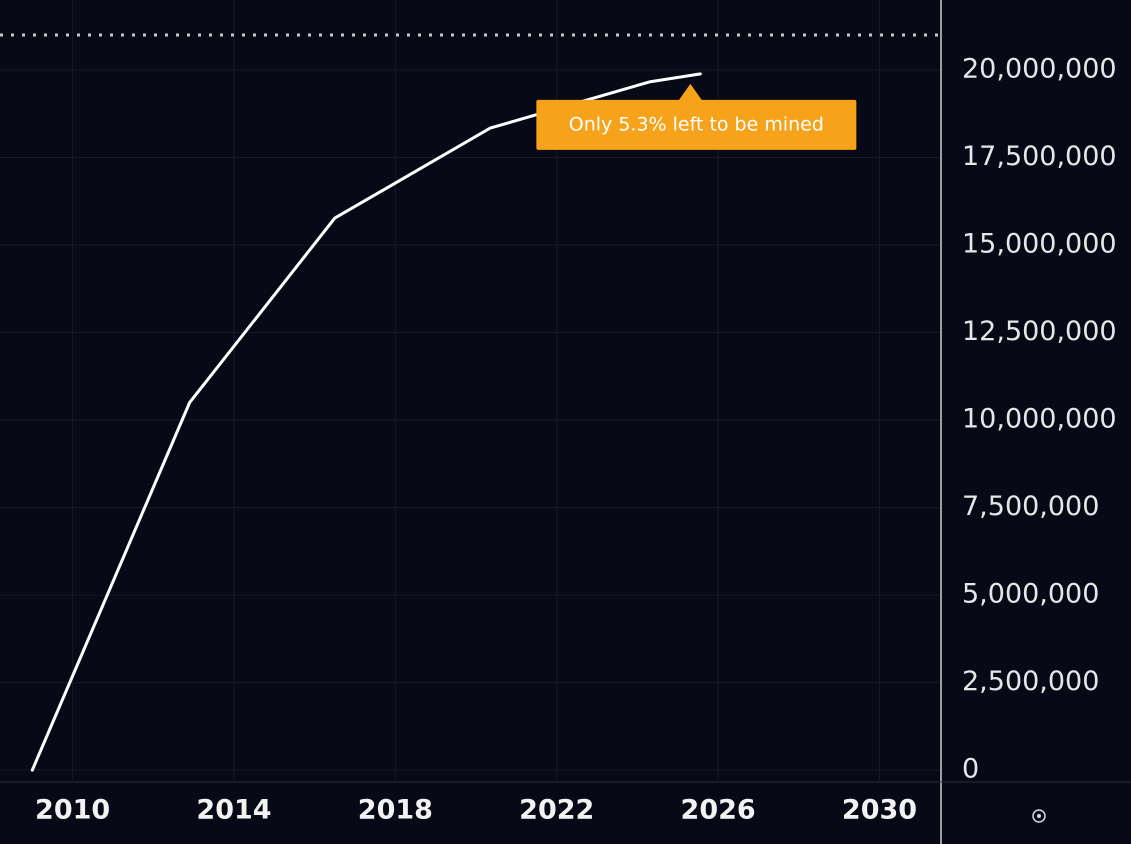  I want to click on annotation-box, so click(696, 124).